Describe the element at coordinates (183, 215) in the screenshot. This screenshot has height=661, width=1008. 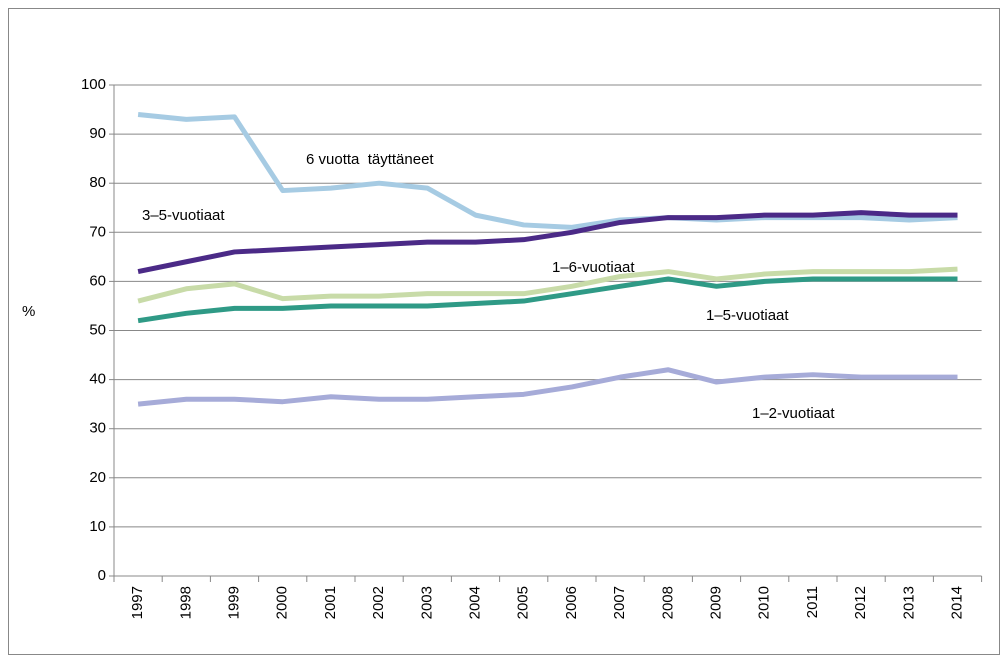
I see `series-label: 3–5-vuotiaat` at that location.